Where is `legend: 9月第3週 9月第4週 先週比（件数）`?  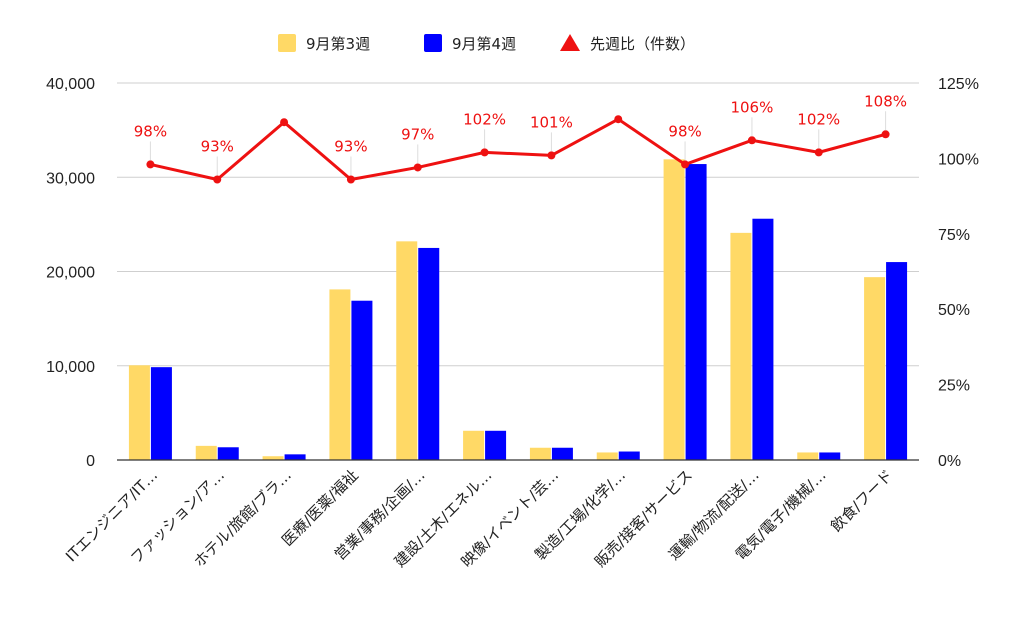
legend: 9月第3週 9月第4週 先週比（件数） is located at coordinates (486, 43).